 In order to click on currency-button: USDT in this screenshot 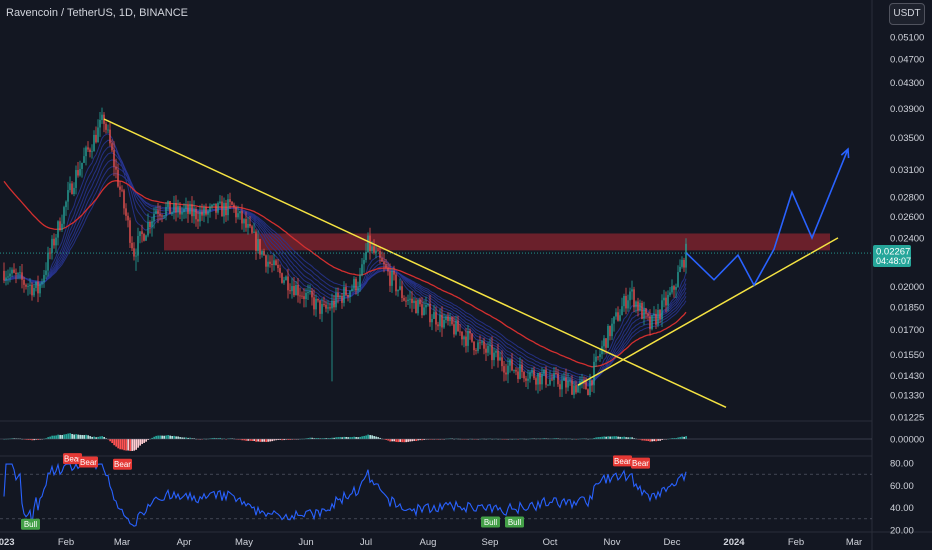, I will do `click(907, 14)`.